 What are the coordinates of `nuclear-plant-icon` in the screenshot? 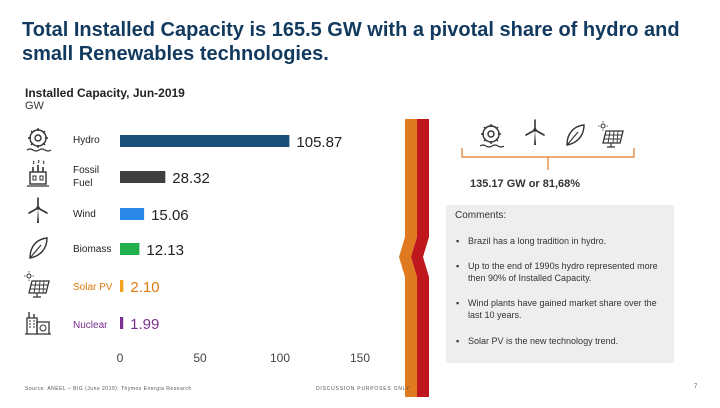 It's located at (38, 323).